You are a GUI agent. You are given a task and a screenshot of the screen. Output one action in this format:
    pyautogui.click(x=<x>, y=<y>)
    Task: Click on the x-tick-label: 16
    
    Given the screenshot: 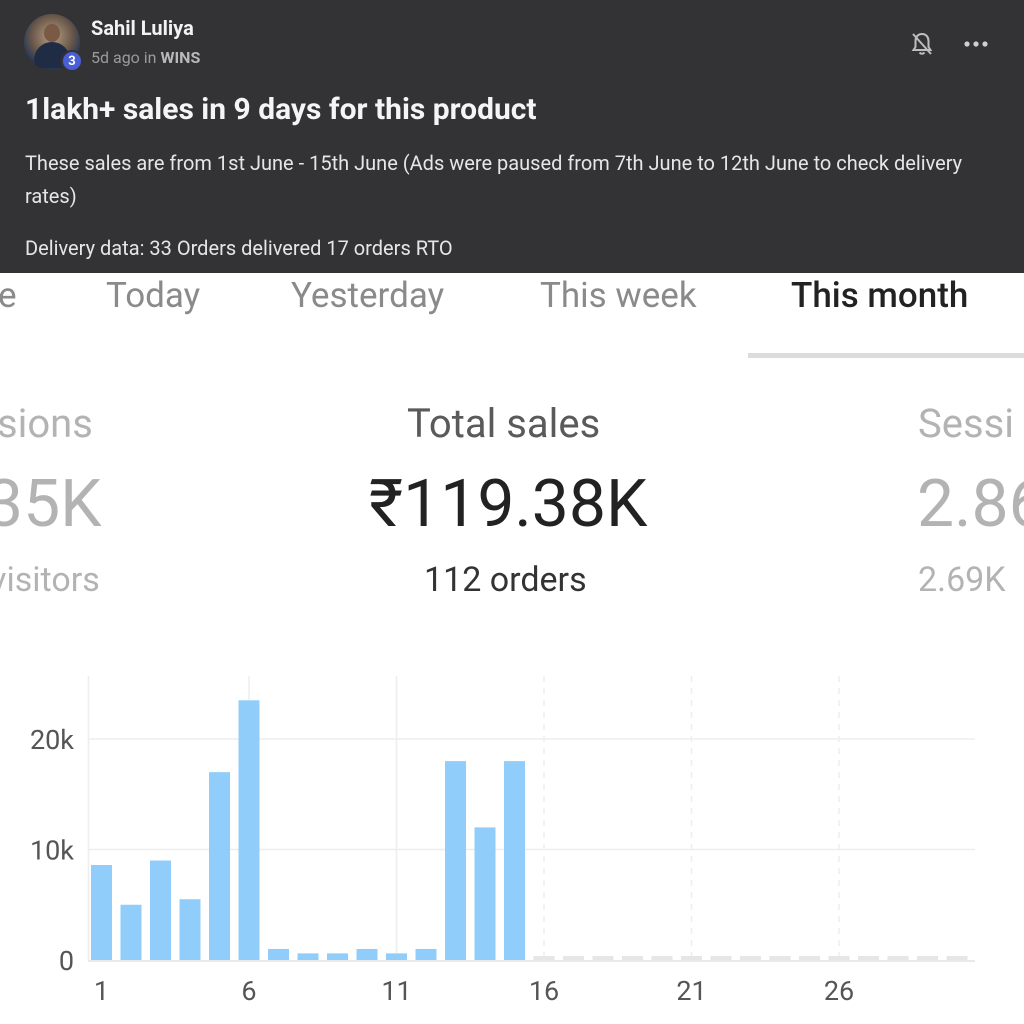 What is the action you would take?
    pyautogui.click(x=544, y=991)
    